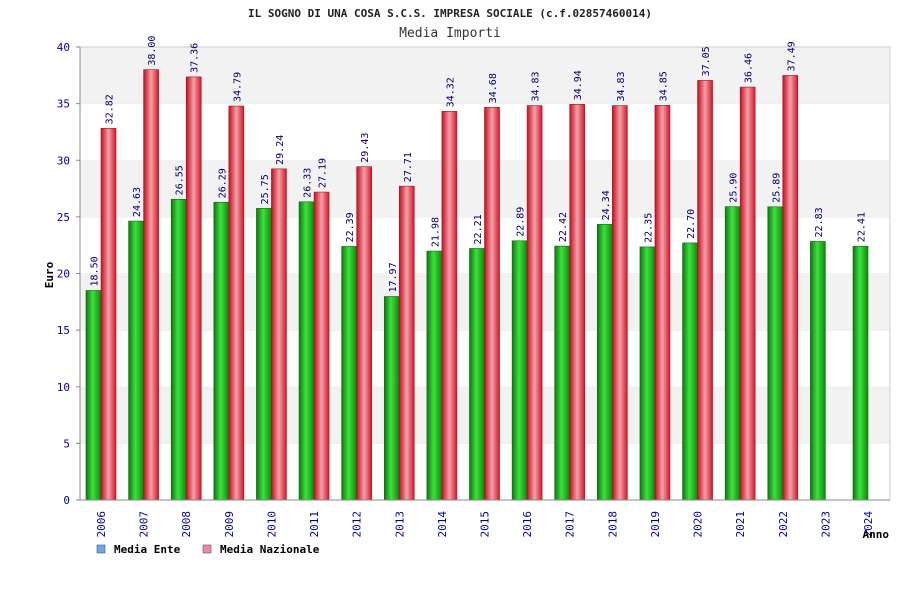 This screenshot has width=900, height=600. Describe the element at coordinates (450, 33) in the screenshot. I see `chart-subtitle: Media Importi` at that location.